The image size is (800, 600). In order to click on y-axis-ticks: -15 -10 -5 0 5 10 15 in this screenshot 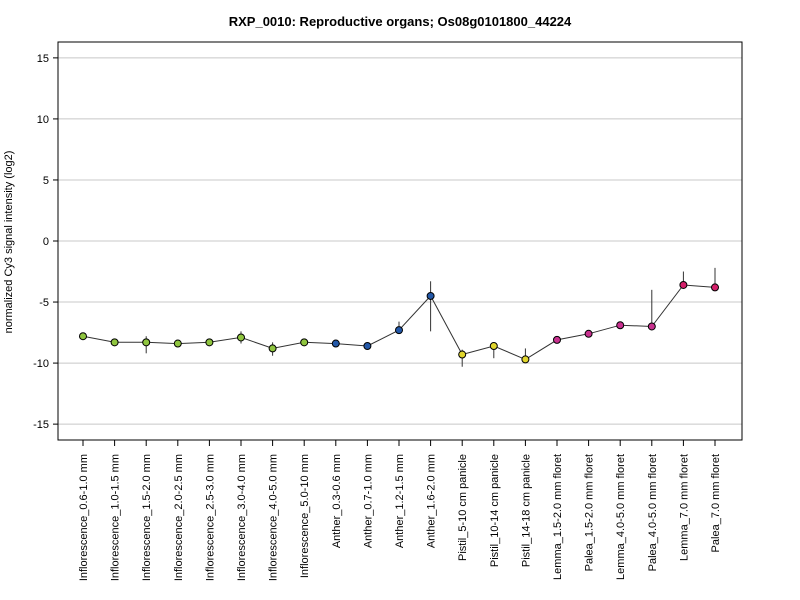, I will do `click(45, 242)`.